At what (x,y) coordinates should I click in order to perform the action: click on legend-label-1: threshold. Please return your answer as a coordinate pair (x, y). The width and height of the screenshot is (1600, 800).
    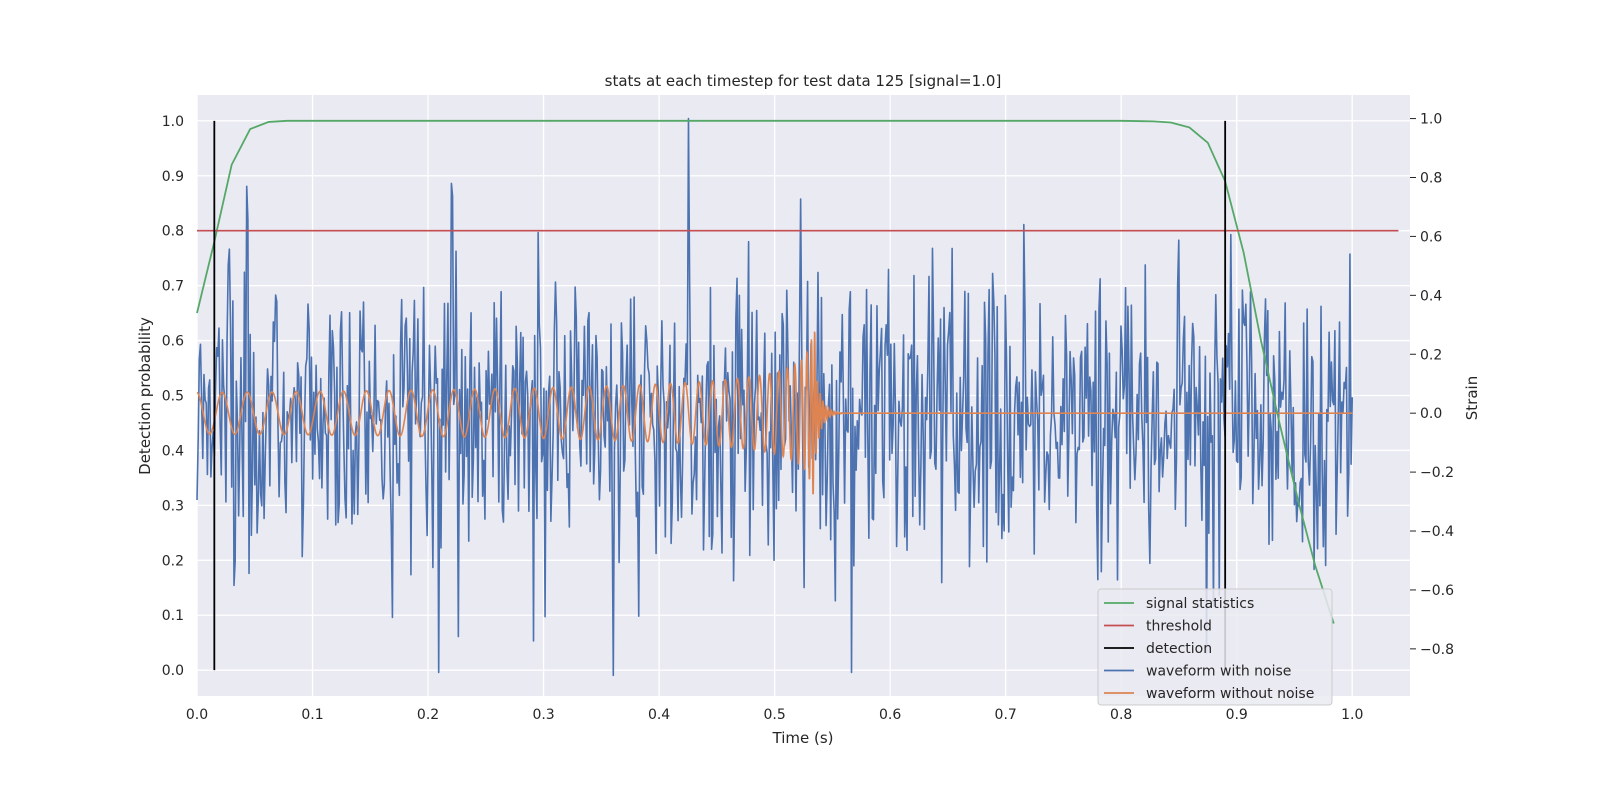
    Looking at the image, I should click on (1179, 627).